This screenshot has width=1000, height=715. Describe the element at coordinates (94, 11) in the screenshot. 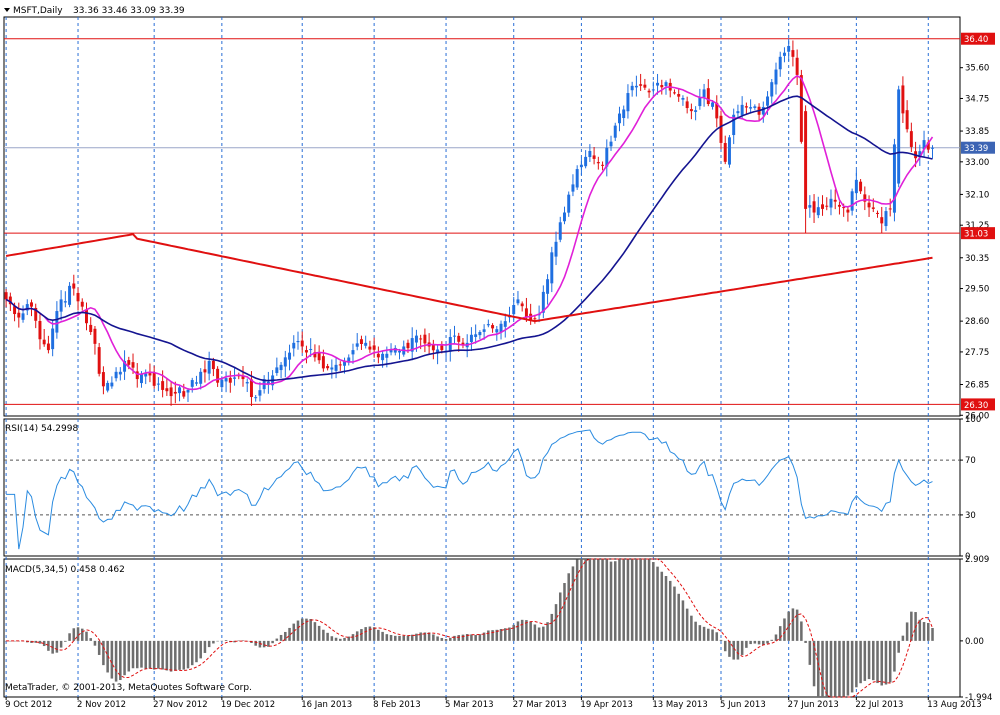

I see `chart-title-group: MSFT,Daily 33.36 33.46 33.09 33.39` at that location.